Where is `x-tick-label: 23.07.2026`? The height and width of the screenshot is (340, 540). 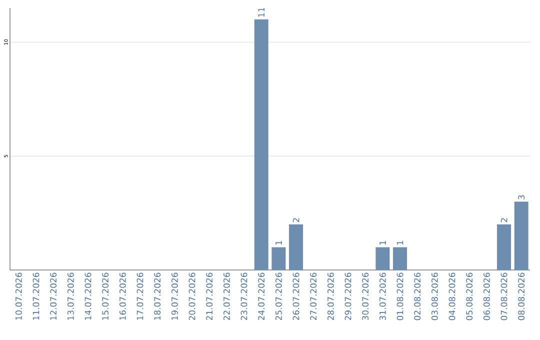
x-tick-label: 23.07.2026 is located at coordinates (244, 296).